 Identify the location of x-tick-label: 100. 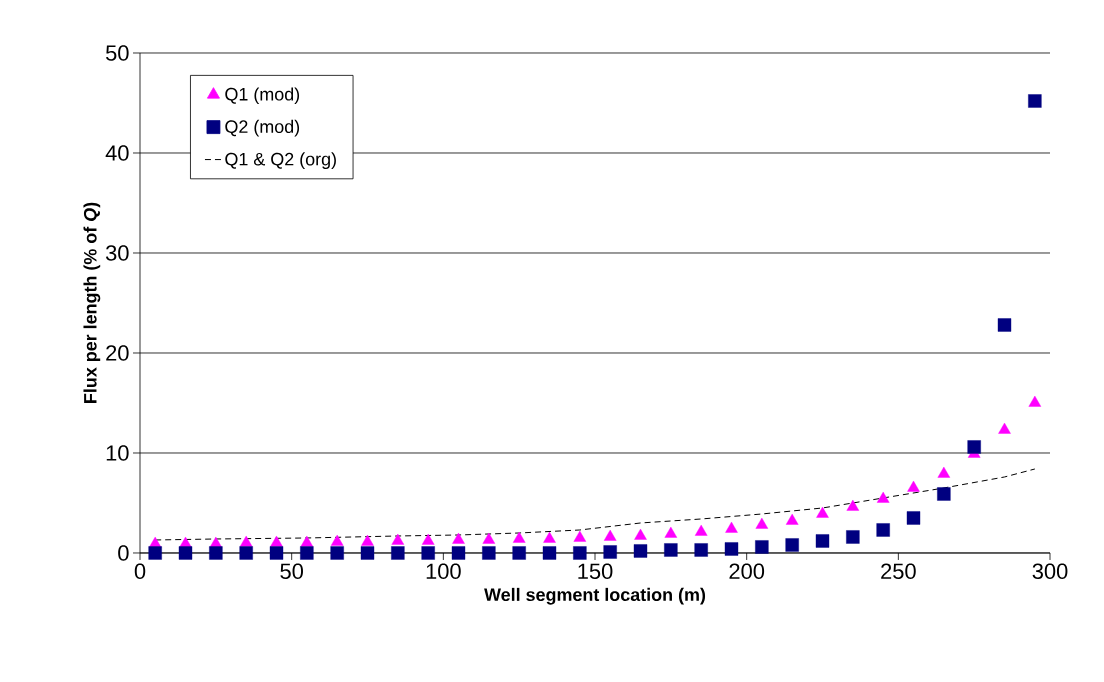
(443, 571).